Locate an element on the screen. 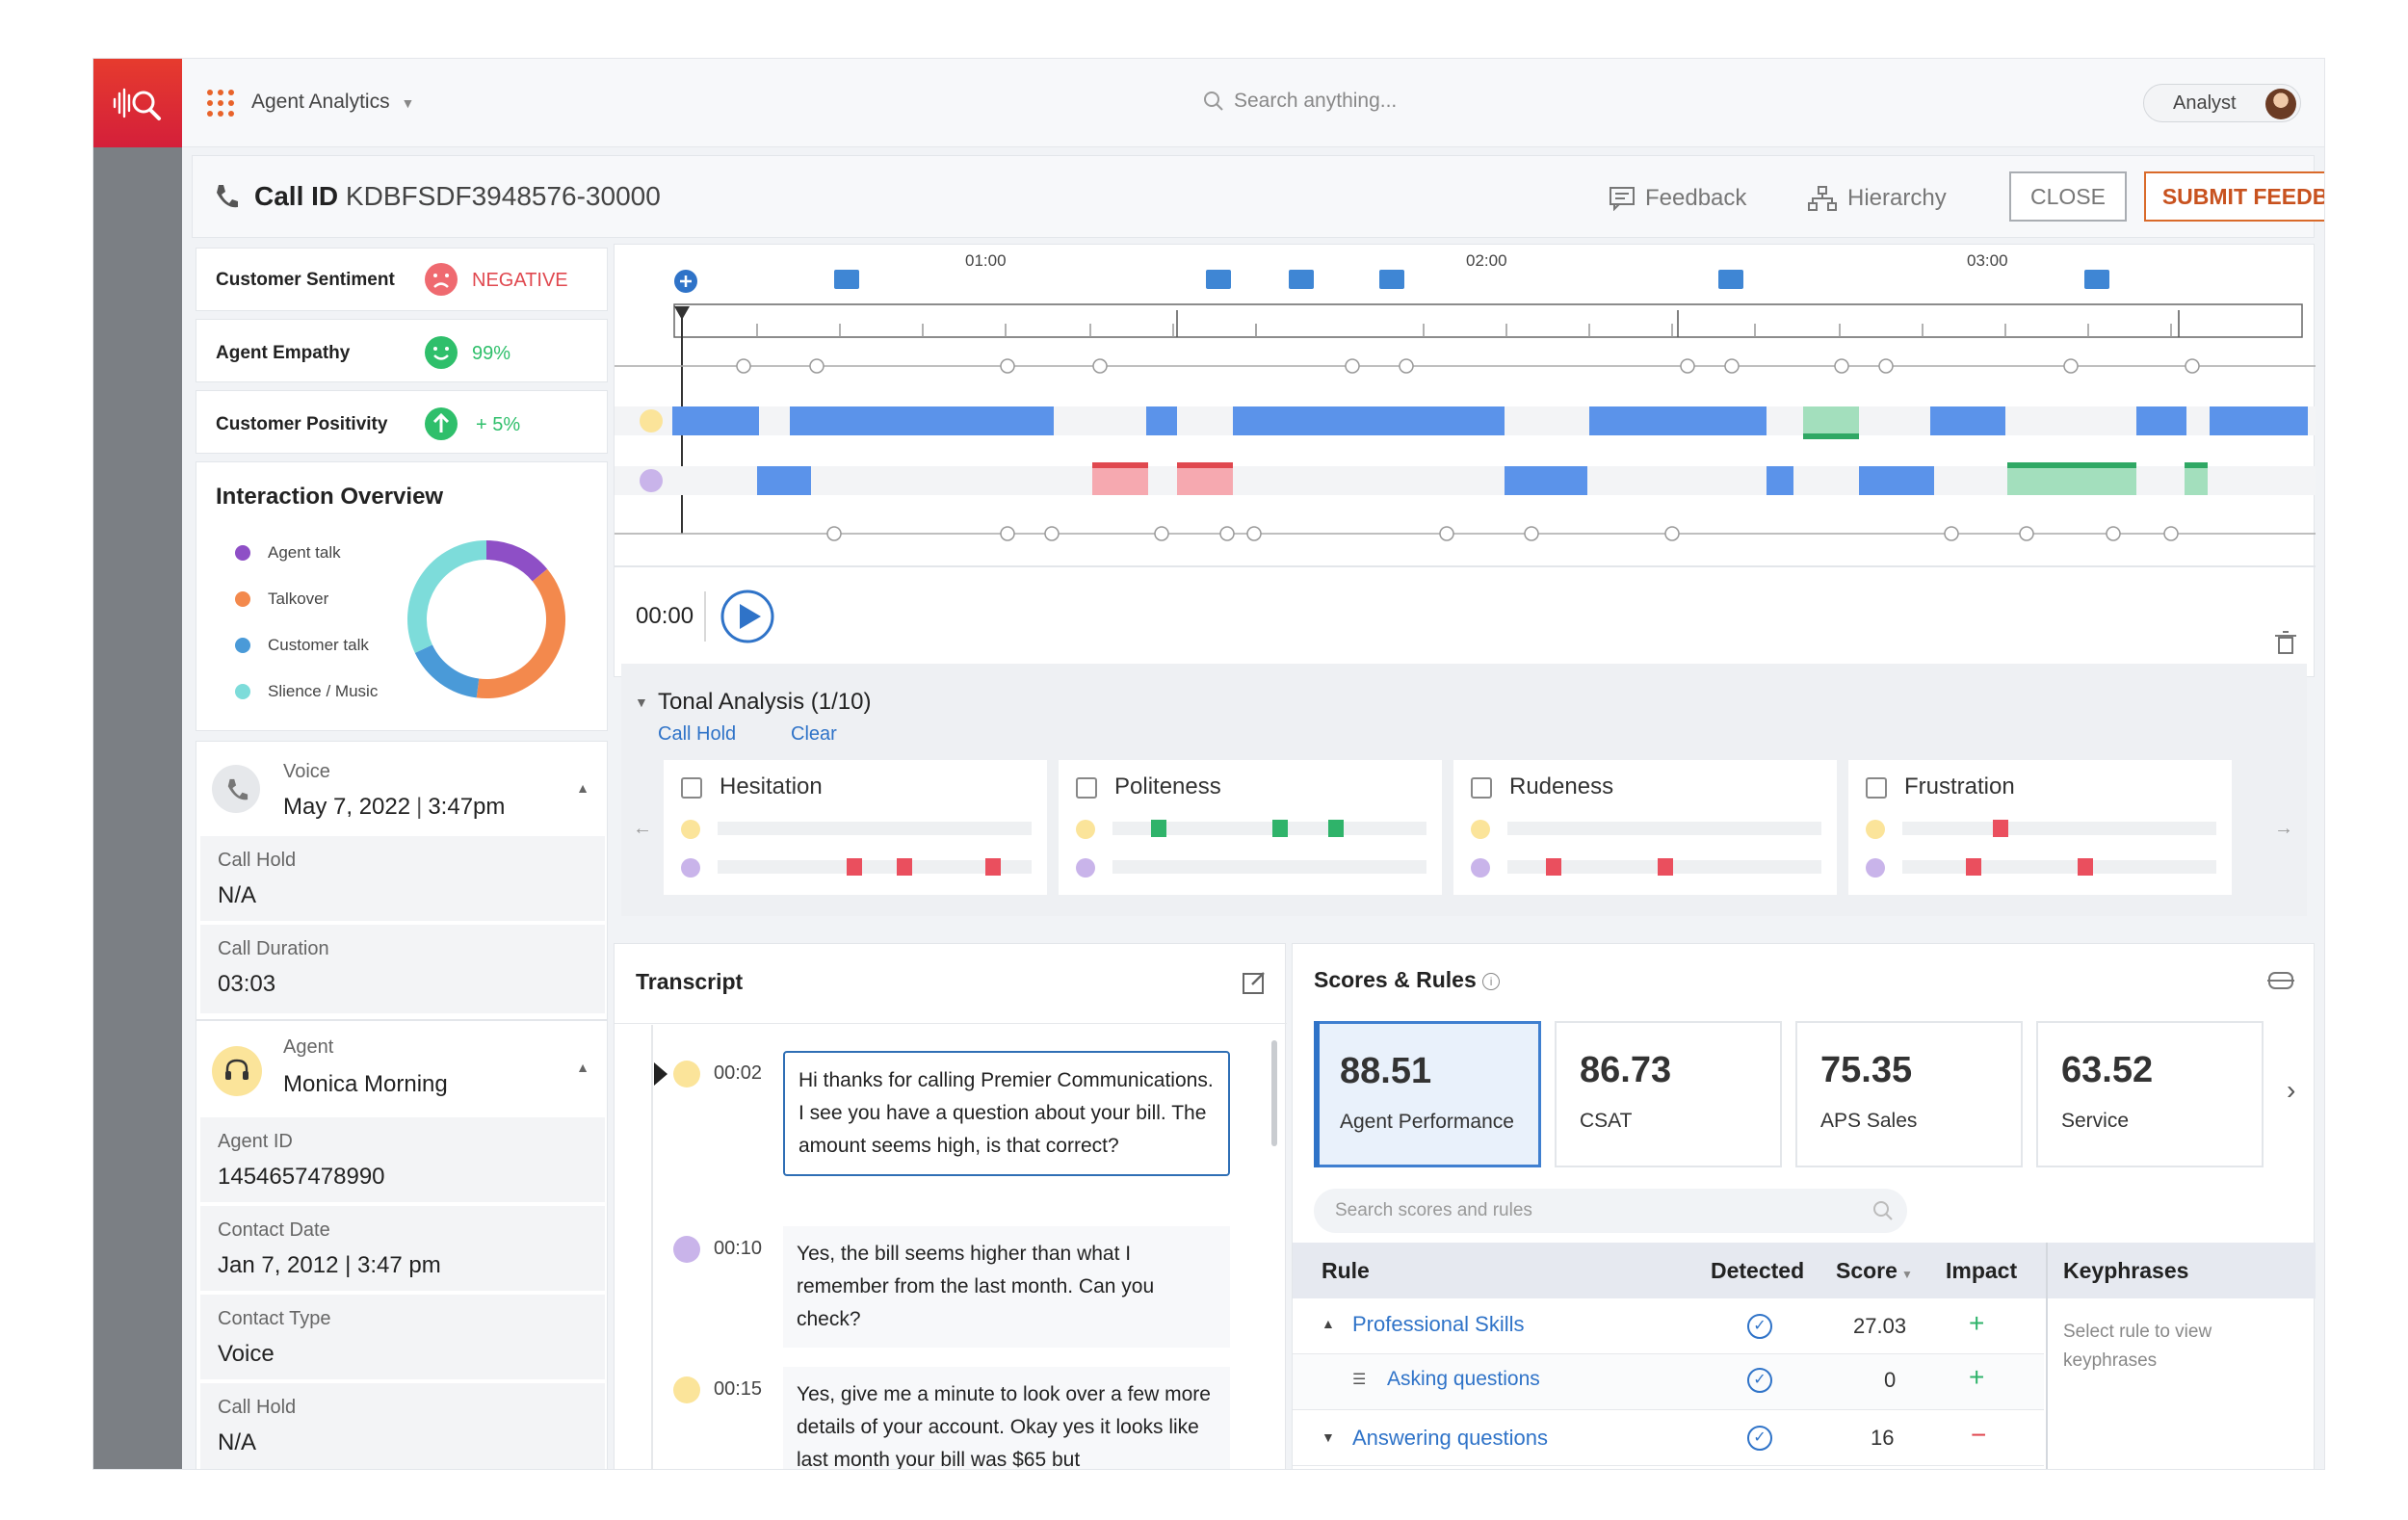 The image size is (2408, 1520). interaction-overview-title: Interaction Overview is located at coordinates (330, 497).